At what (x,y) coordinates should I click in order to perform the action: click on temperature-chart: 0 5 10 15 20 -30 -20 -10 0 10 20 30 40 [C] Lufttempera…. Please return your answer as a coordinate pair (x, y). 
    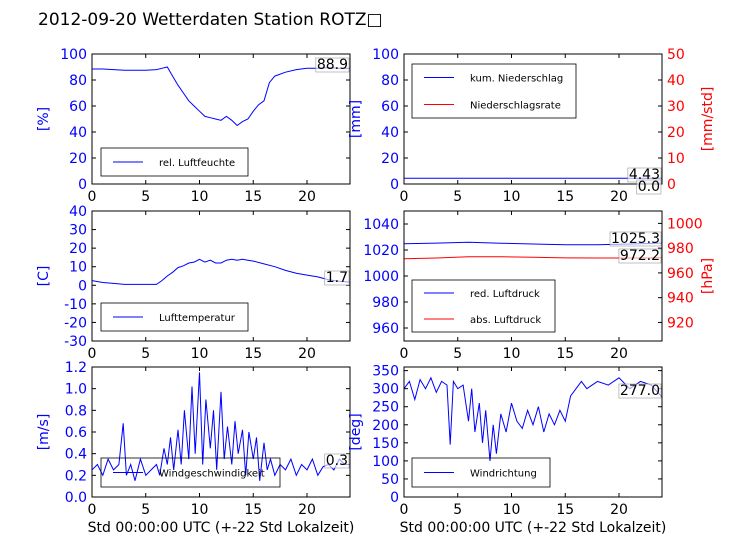
    Looking at the image, I should click on (193, 283).